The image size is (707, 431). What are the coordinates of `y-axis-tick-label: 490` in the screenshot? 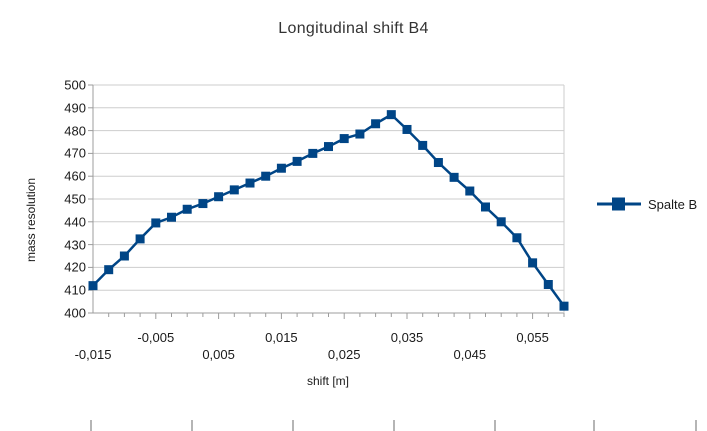 It's located at (75, 108).